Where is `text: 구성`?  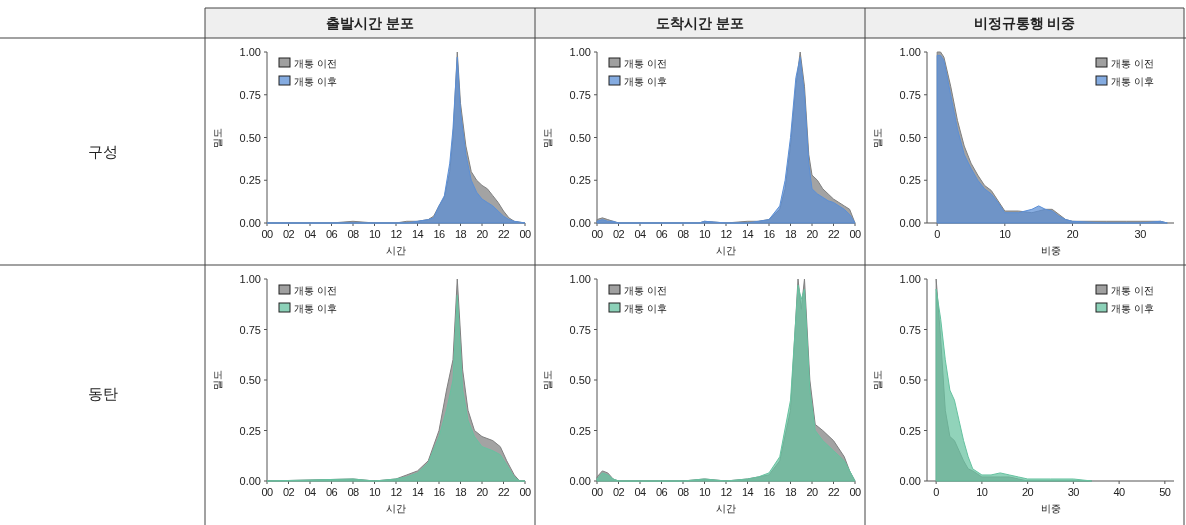 text: 구성 is located at coordinates (102, 151).